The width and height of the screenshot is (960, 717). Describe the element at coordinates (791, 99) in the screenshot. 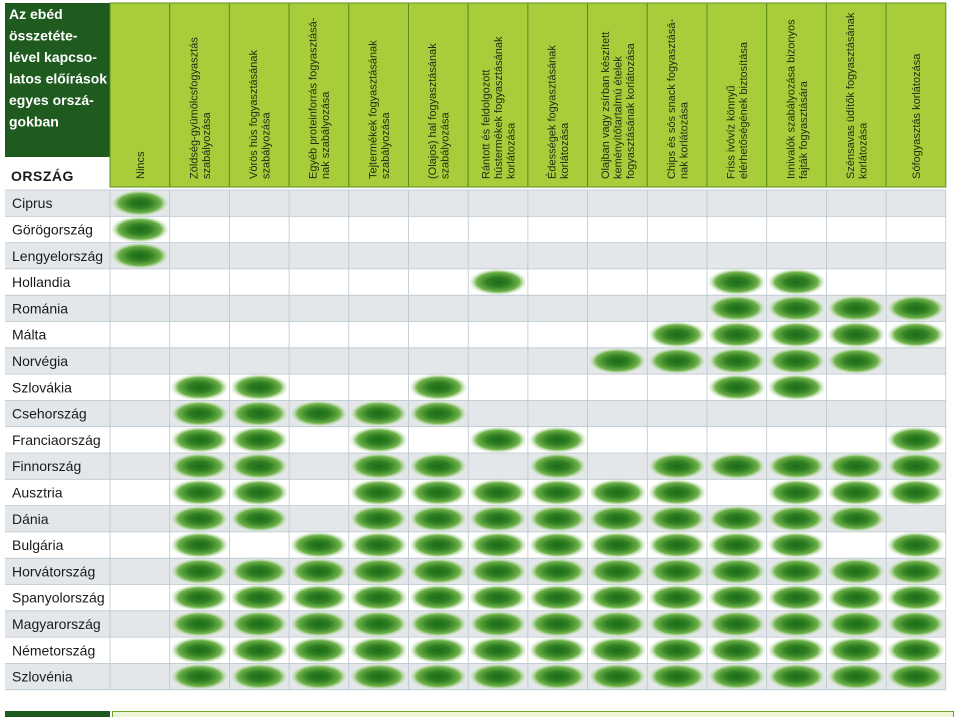

I see `column-header-label: Innivalók szabályozása bizonyos` at that location.